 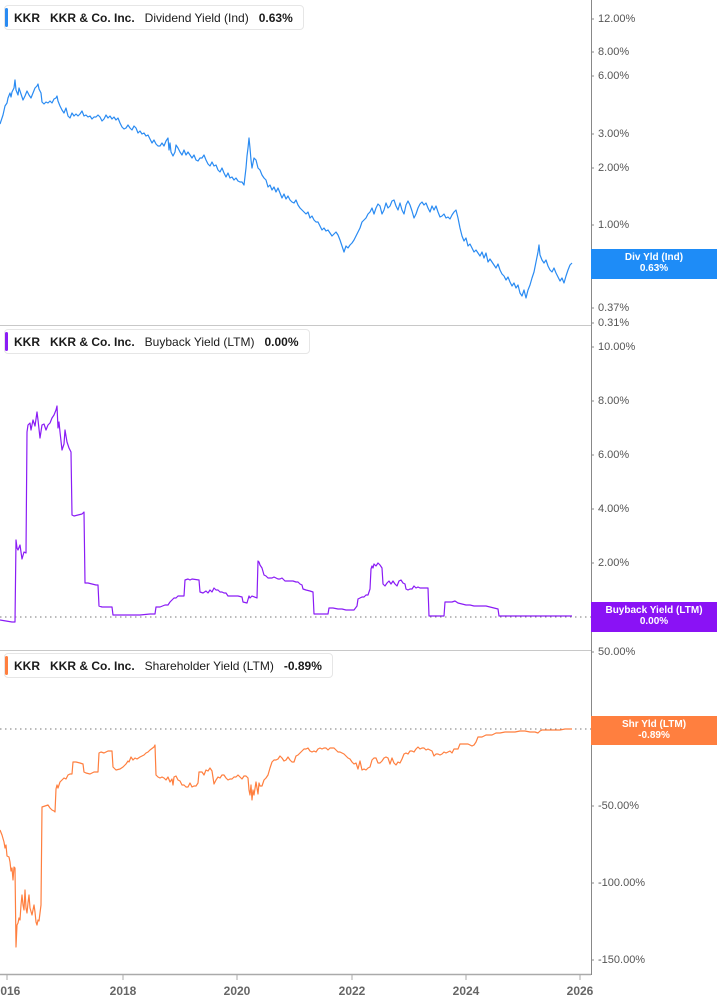 I want to click on y-tick-label: 10.00%, so click(x=617, y=347).